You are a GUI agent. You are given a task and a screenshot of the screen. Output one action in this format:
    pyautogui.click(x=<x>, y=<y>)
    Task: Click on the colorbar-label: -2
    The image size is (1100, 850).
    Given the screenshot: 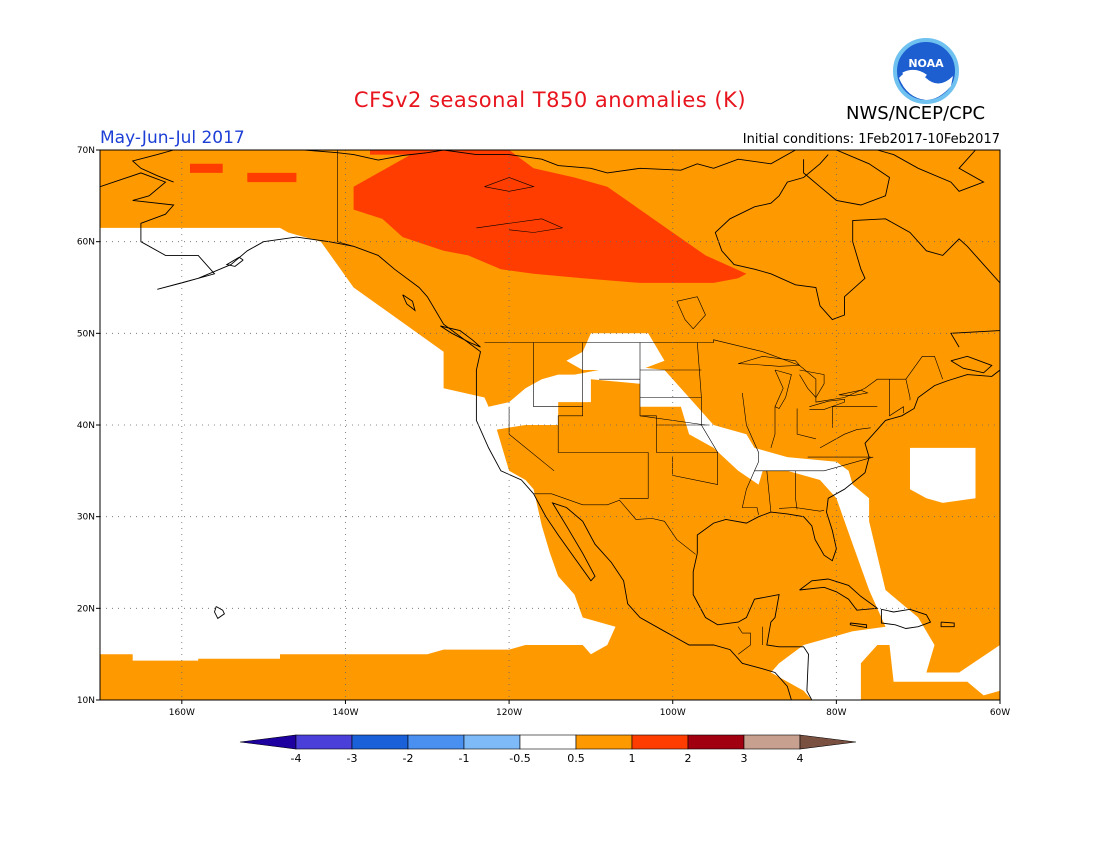 What is the action you would take?
    pyautogui.click(x=408, y=758)
    